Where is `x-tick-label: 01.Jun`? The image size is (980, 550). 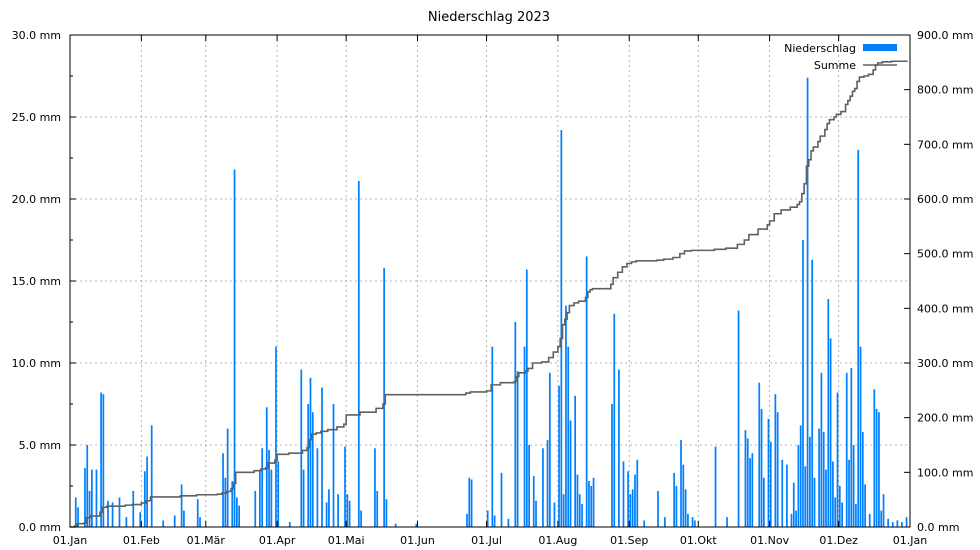 x-tick-label: 01.Jun is located at coordinates (417, 540).